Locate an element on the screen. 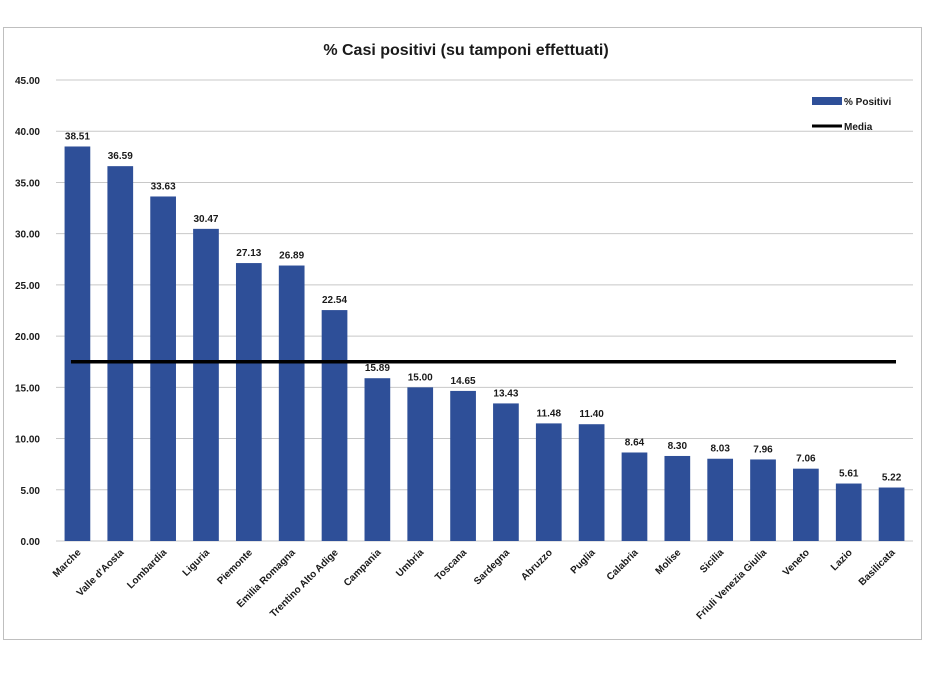  data-label: 11.48 is located at coordinates (549, 413).